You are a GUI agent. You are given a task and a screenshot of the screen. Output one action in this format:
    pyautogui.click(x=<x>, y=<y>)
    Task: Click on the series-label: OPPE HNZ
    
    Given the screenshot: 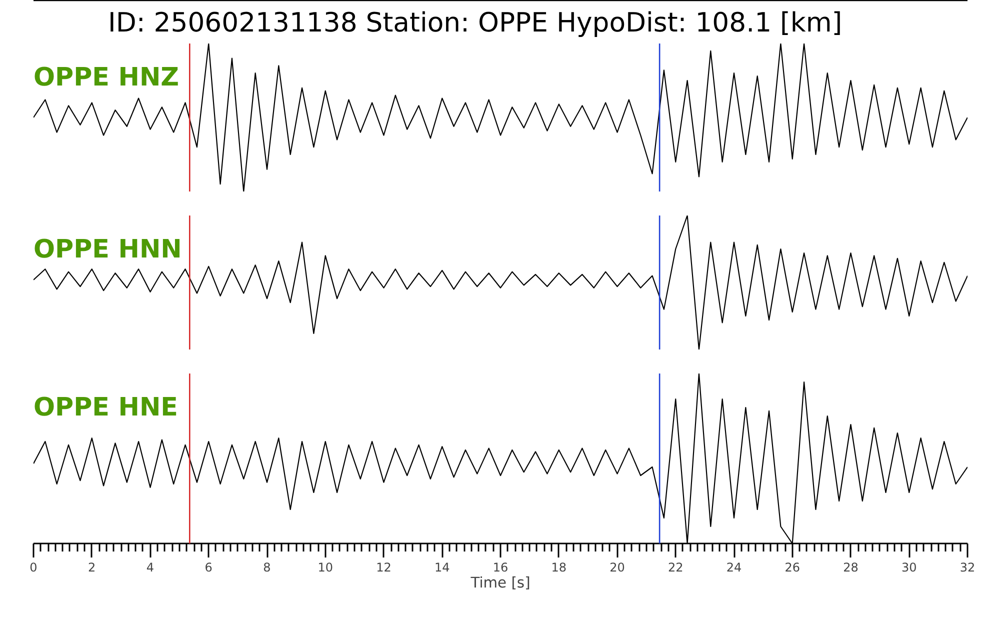 What is the action you would take?
    pyautogui.click(x=107, y=77)
    